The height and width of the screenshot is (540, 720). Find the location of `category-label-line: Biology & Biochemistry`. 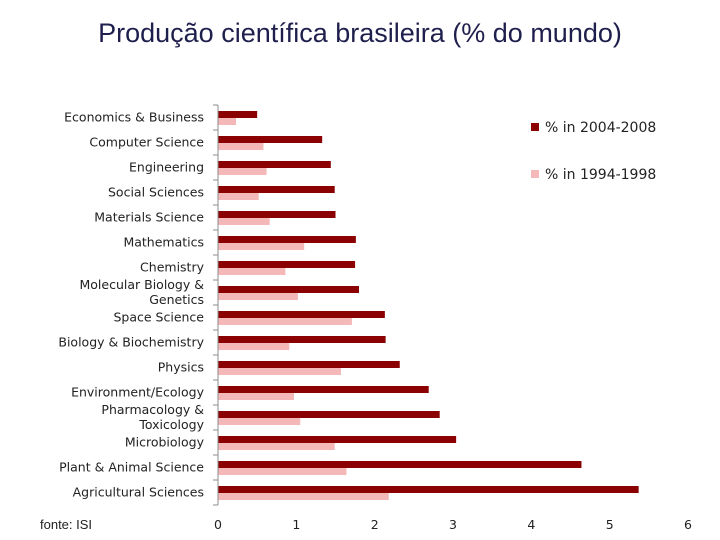

category-label-line: Biology & Biochemistry is located at coordinates (131, 342).